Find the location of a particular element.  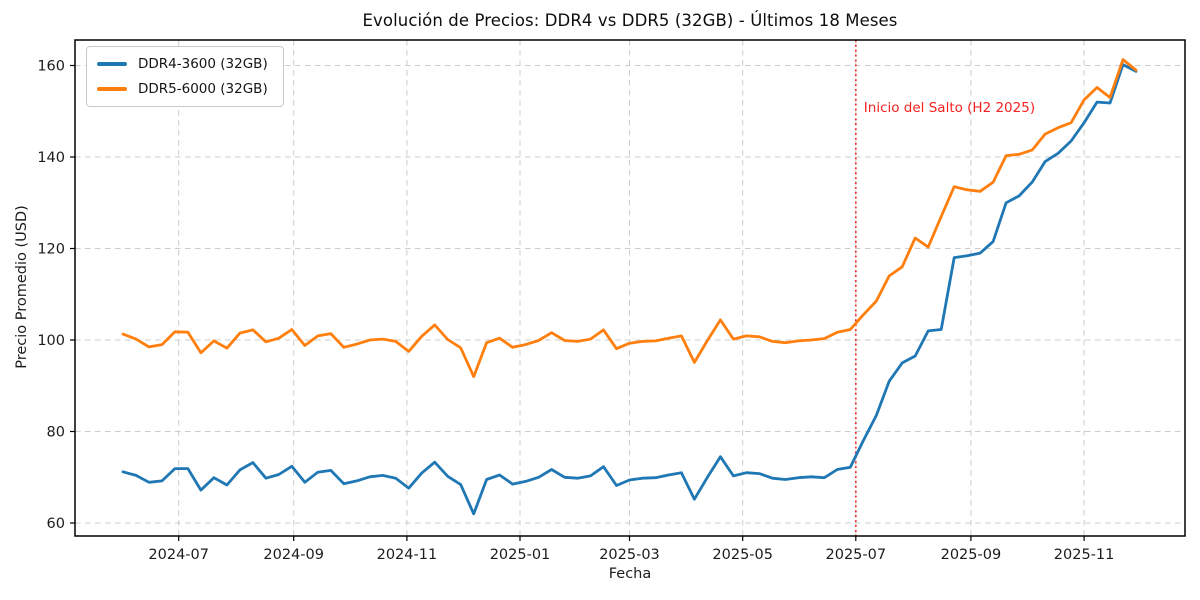

x-tick-label: 2024-11 is located at coordinates (407, 555).